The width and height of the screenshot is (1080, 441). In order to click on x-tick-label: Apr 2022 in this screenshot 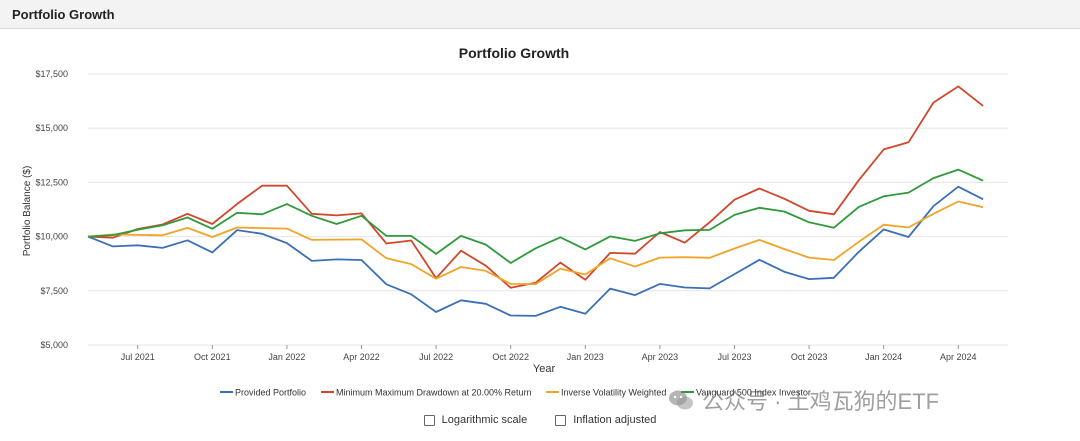, I will do `click(361, 357)`.